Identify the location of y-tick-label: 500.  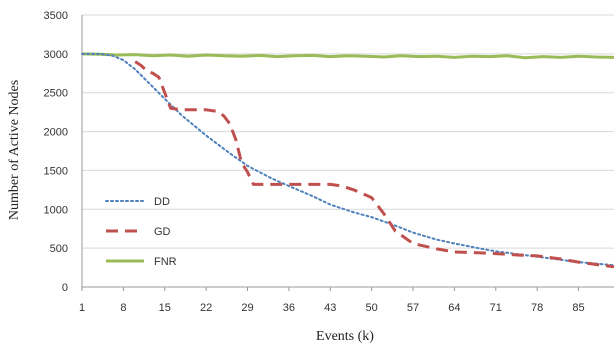
(59, 249).